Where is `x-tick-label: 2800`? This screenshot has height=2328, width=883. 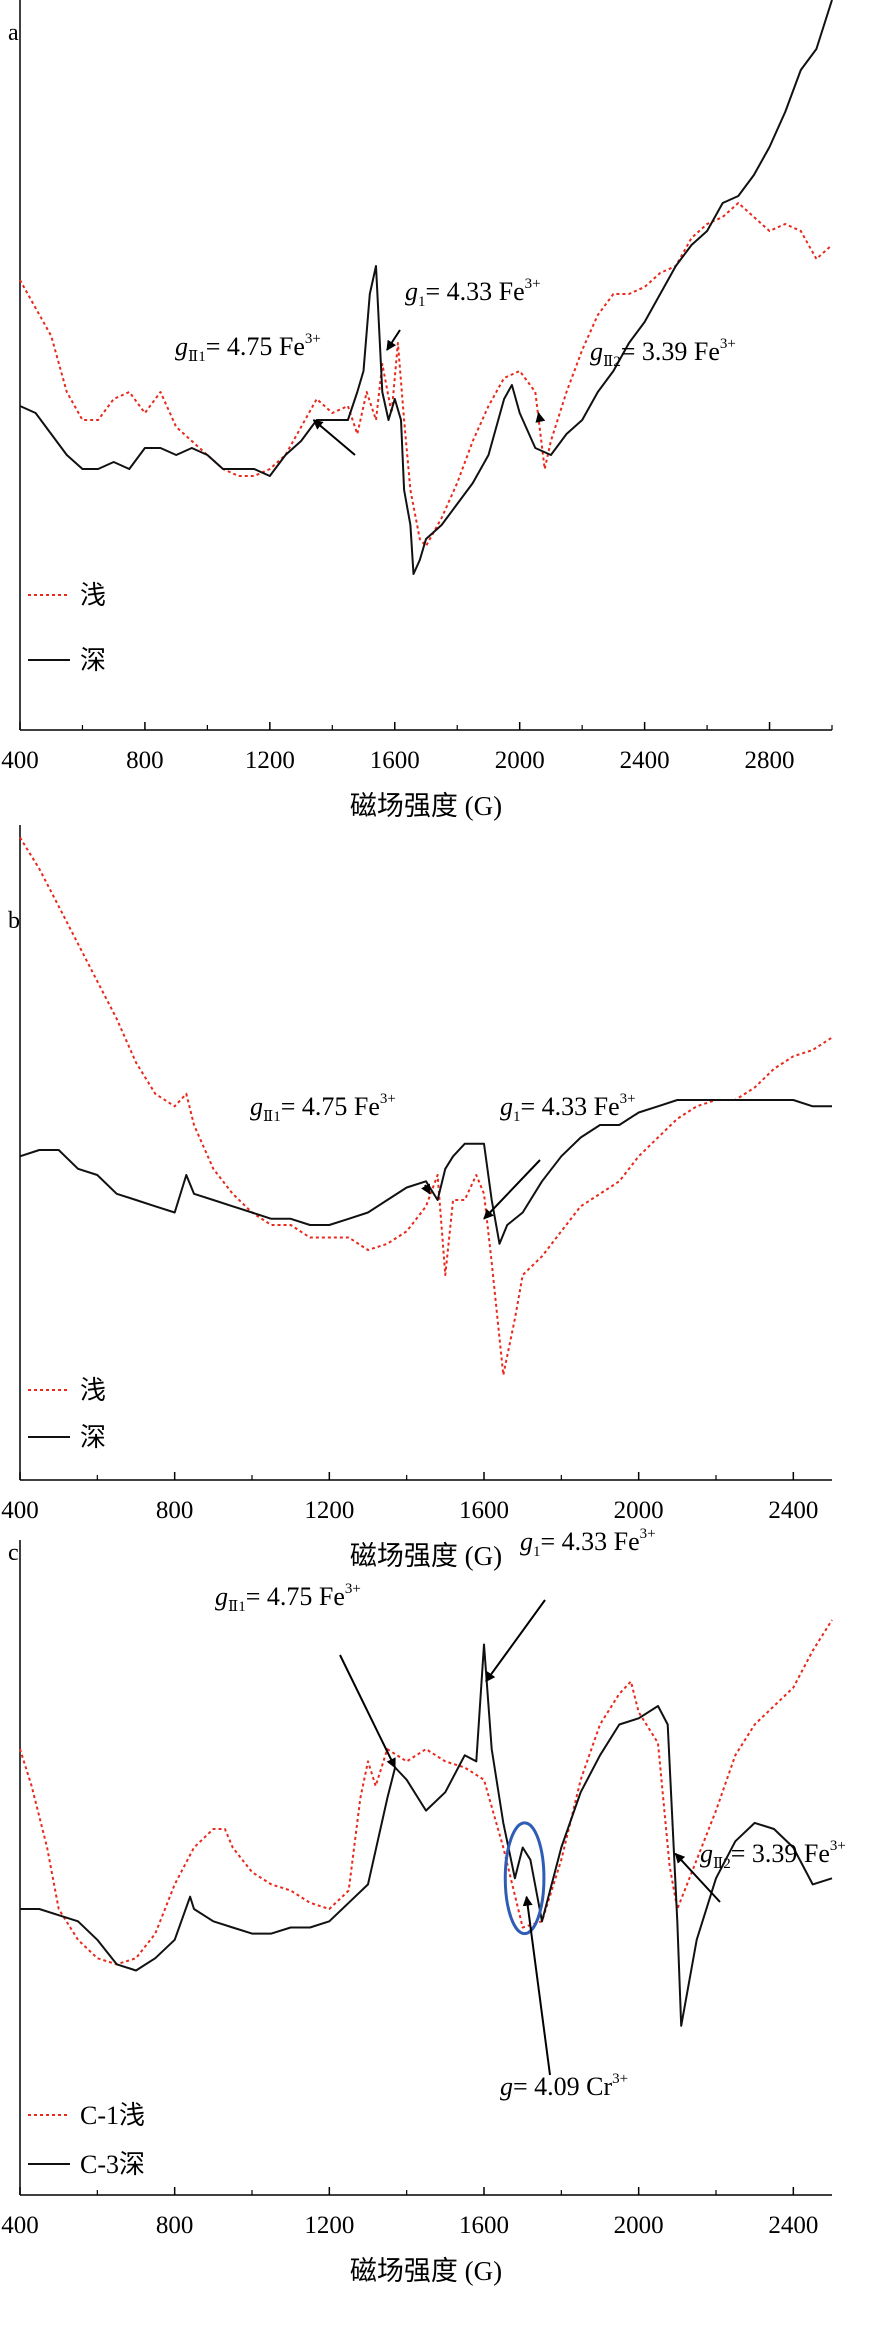 x-tick-label: 2800 is located at coordinates (770, 760).